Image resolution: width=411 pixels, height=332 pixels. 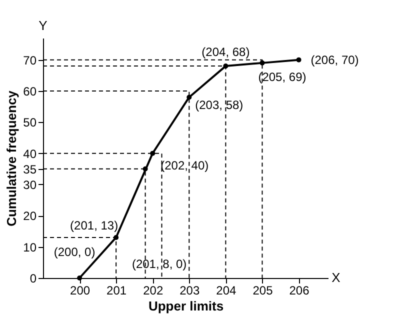 What do you see at coordinates (12, 158) in the screenshot?
I see `y-axis-title: Cumulative frequency` at bounding box center [12, 158].